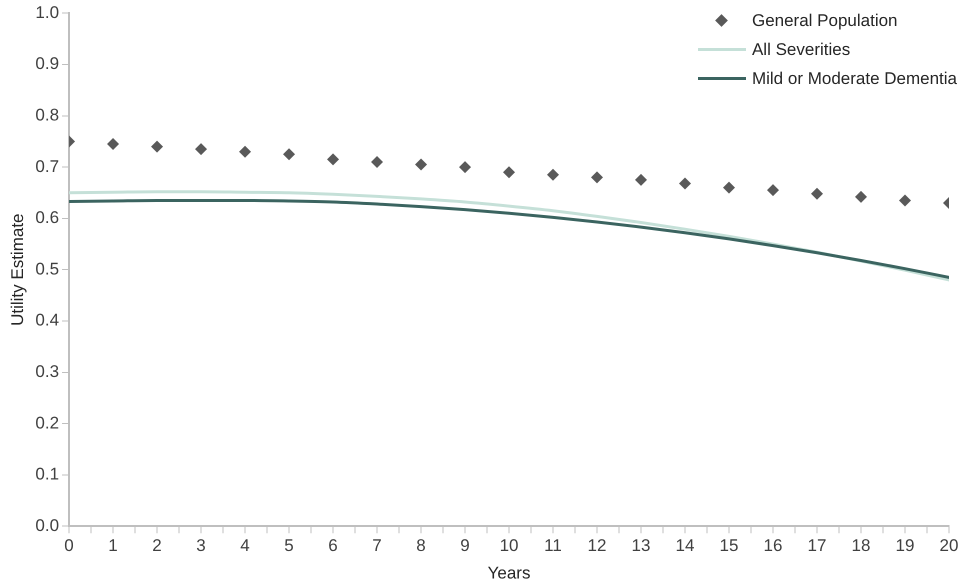 The height and width of the screenshot is (588, 963). I want to click on legend-label: All Severities, so click(801, 50).